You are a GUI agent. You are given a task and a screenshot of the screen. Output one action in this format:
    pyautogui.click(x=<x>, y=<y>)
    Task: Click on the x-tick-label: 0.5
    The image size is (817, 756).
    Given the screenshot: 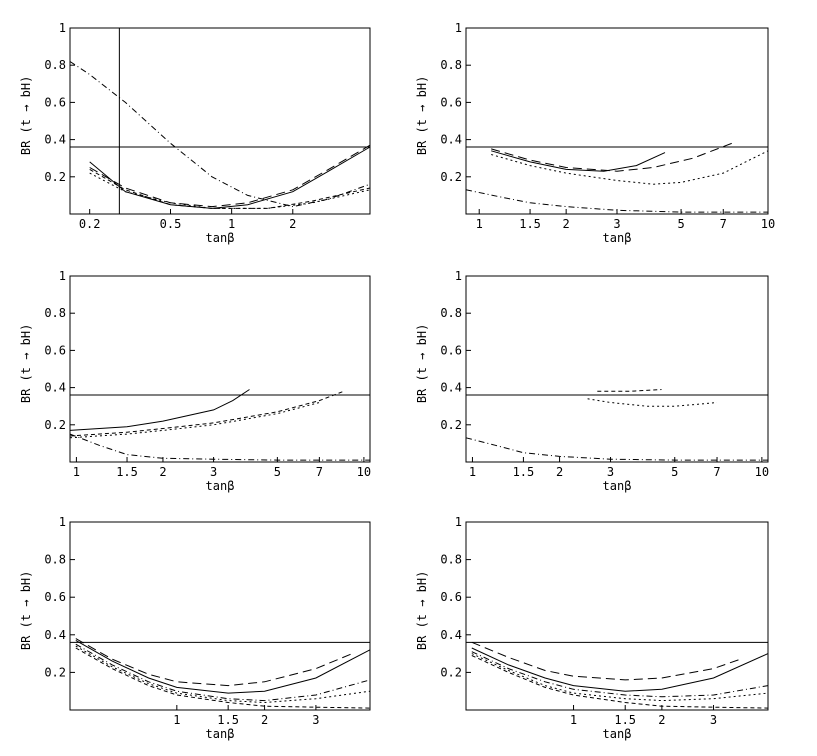 What is the action you would take?
    pyautogui.click(x=171, y=224)
    